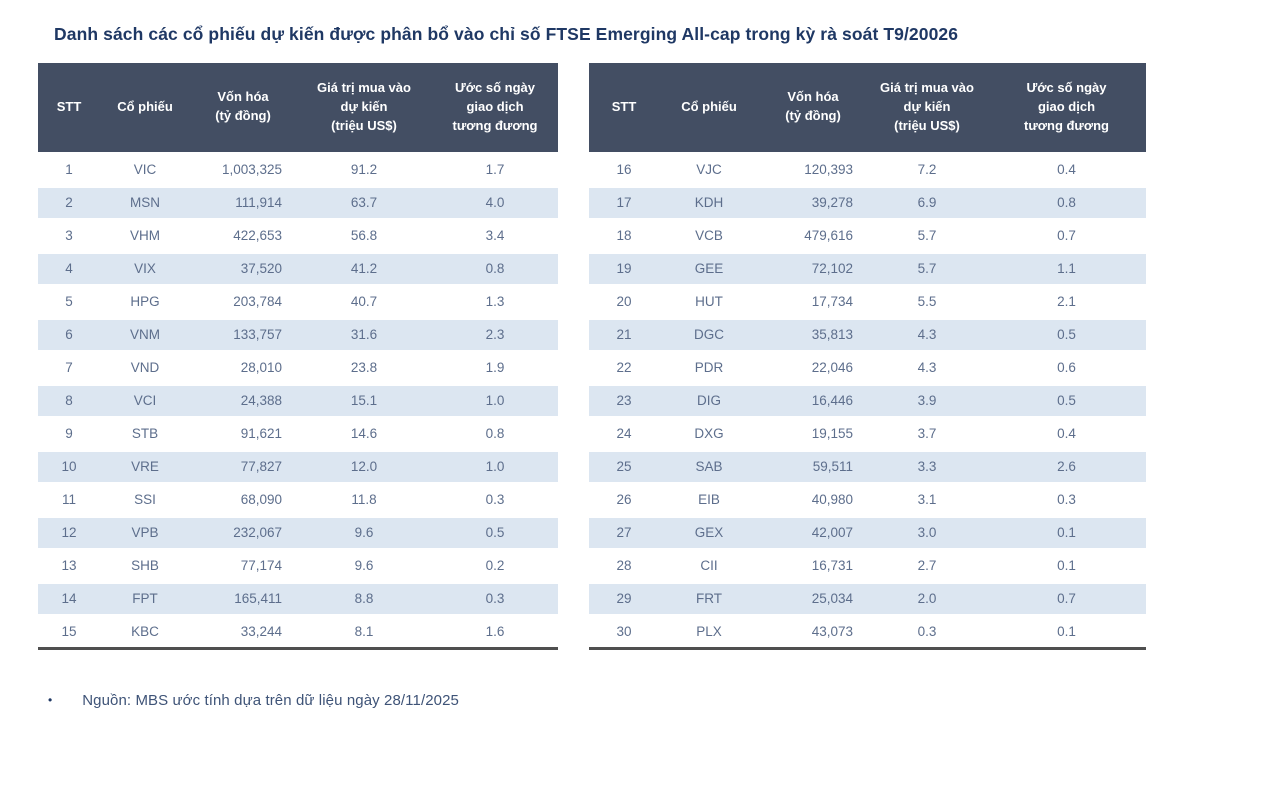 The height and width of the screenshot is (789, 1284). I want to click on table-cell: 3.0, so click(927, 531).